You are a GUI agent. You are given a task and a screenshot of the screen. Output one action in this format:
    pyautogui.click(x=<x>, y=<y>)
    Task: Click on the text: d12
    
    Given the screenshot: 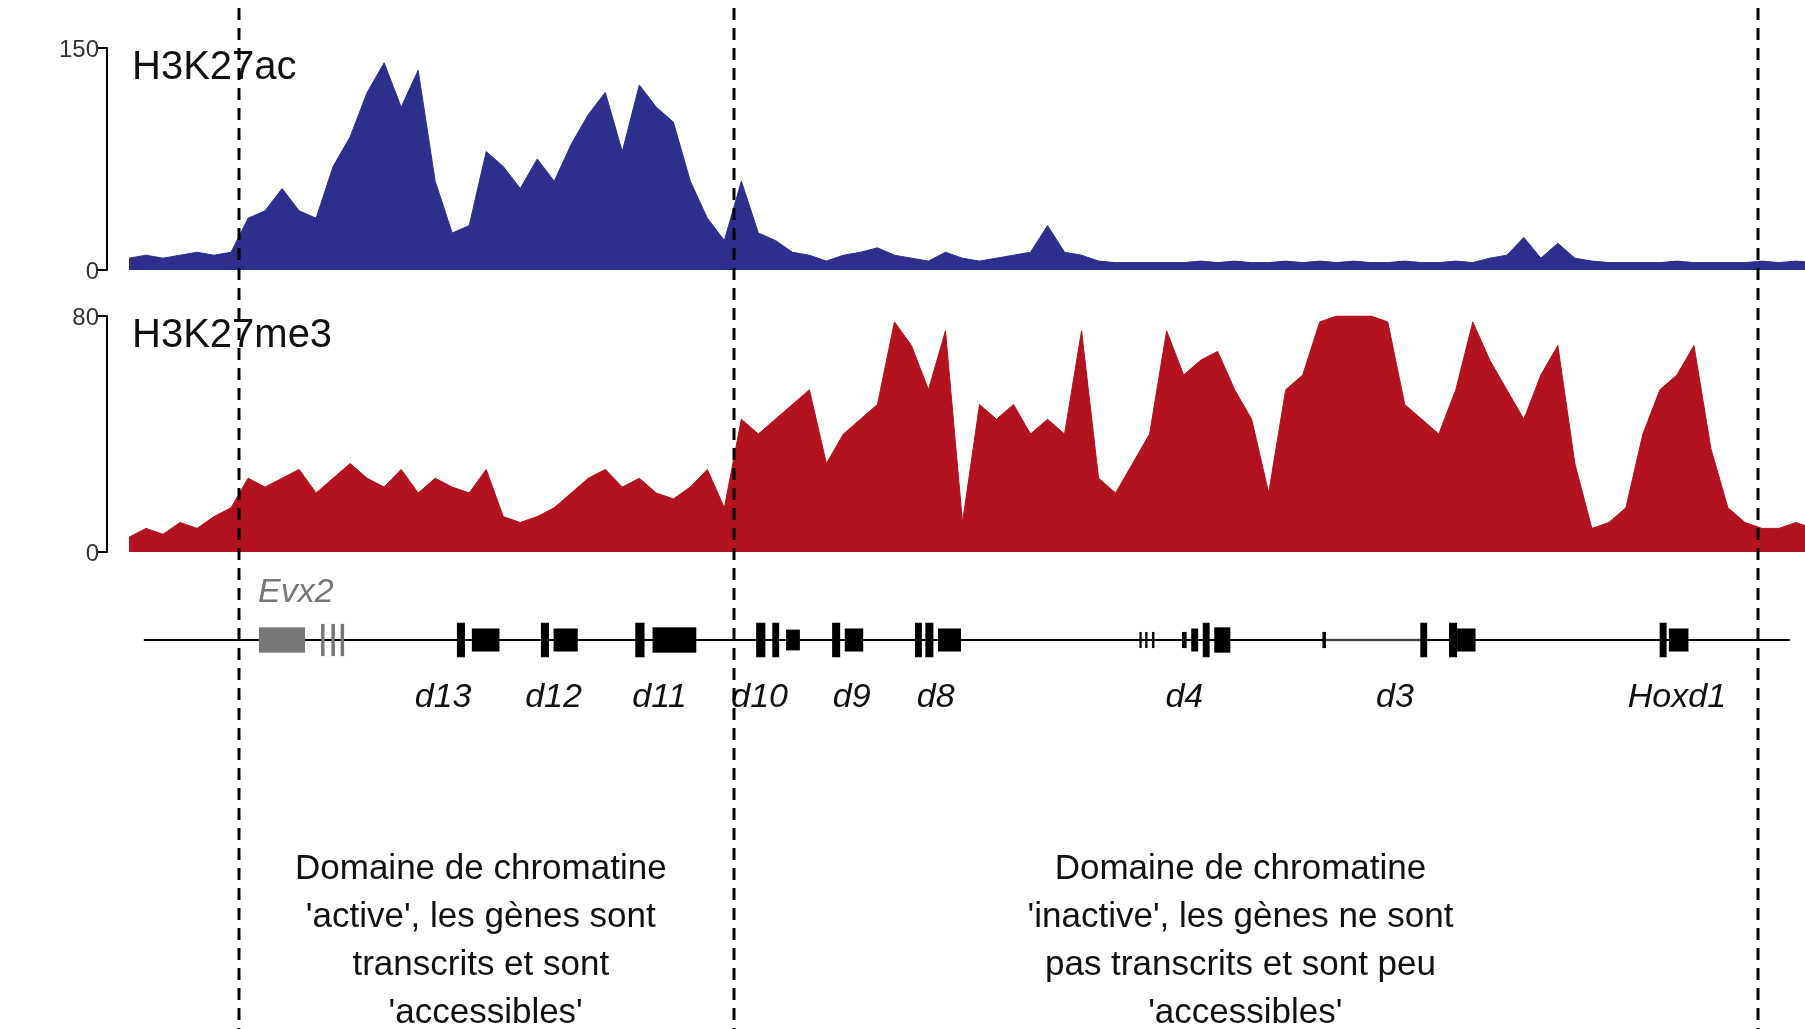 What is the action you would take?
    pyautogui.click(x=554, y=695)
    